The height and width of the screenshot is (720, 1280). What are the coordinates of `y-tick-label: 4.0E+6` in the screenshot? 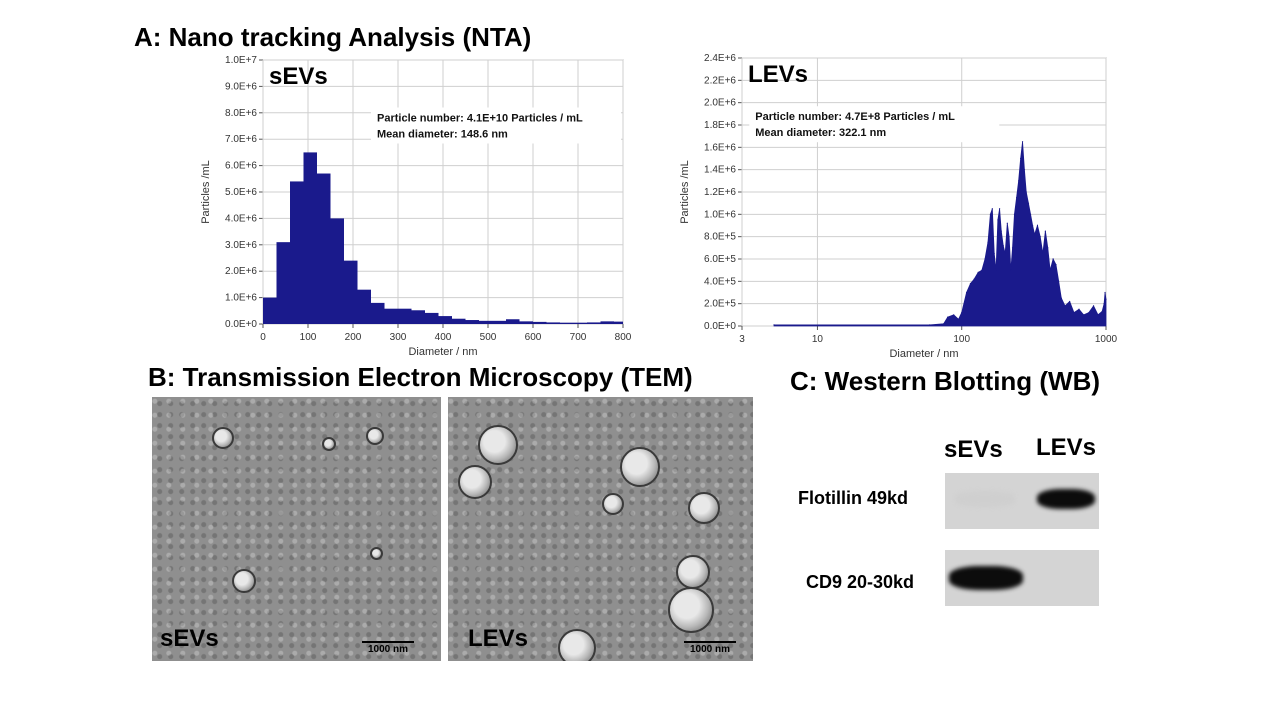 It's located at (241, 218).